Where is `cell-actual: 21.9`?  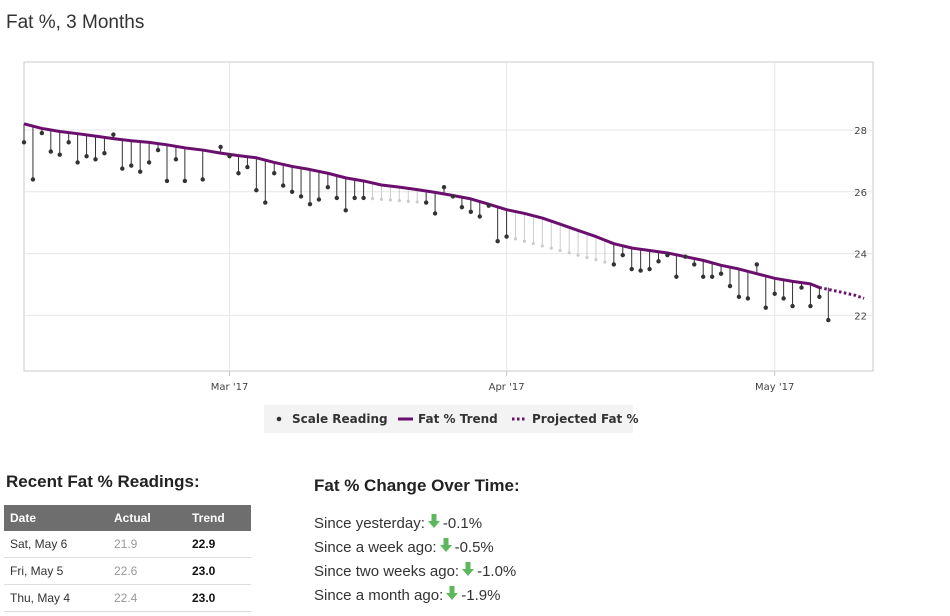
cell-actual: 21.9 is located at coordinates (147, 544).